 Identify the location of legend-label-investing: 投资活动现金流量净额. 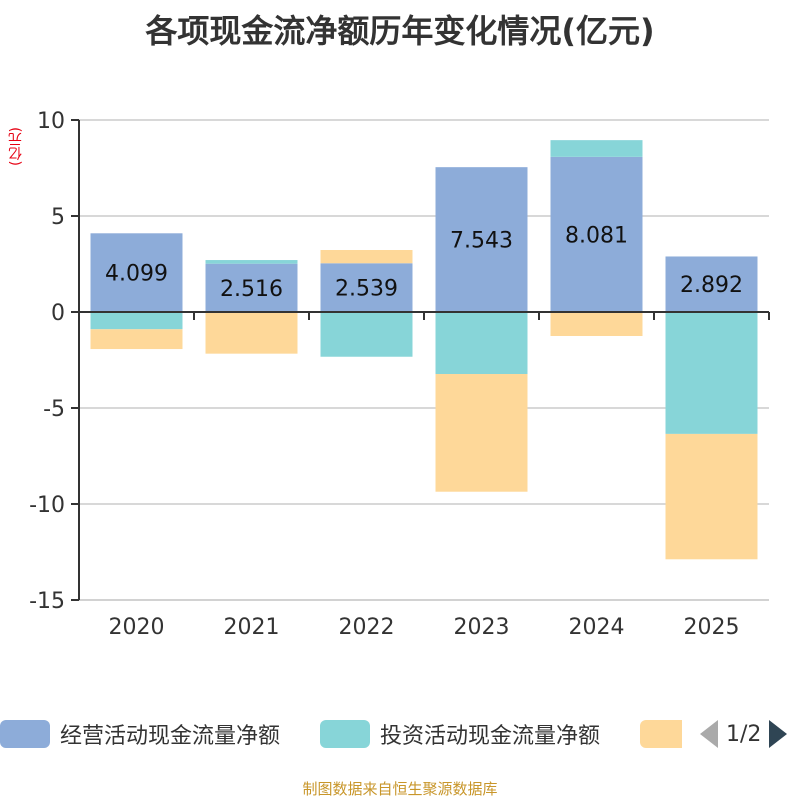
(490, 736).